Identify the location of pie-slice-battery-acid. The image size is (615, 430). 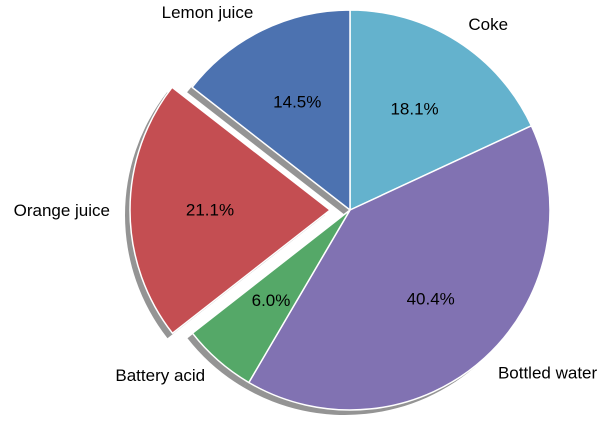
(271, 296).